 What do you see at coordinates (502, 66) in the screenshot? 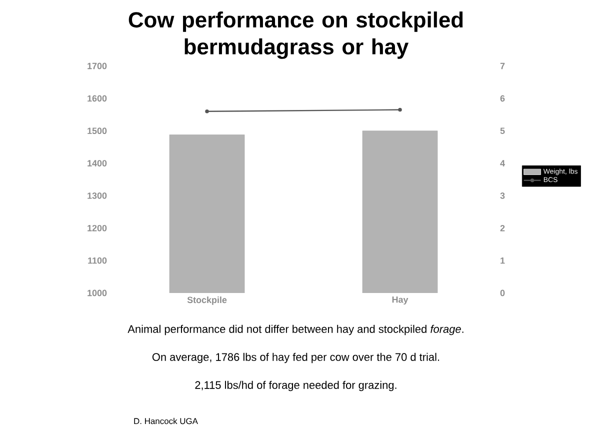
I see `y2-tick-label: 7` at bounding box center [502, 66].